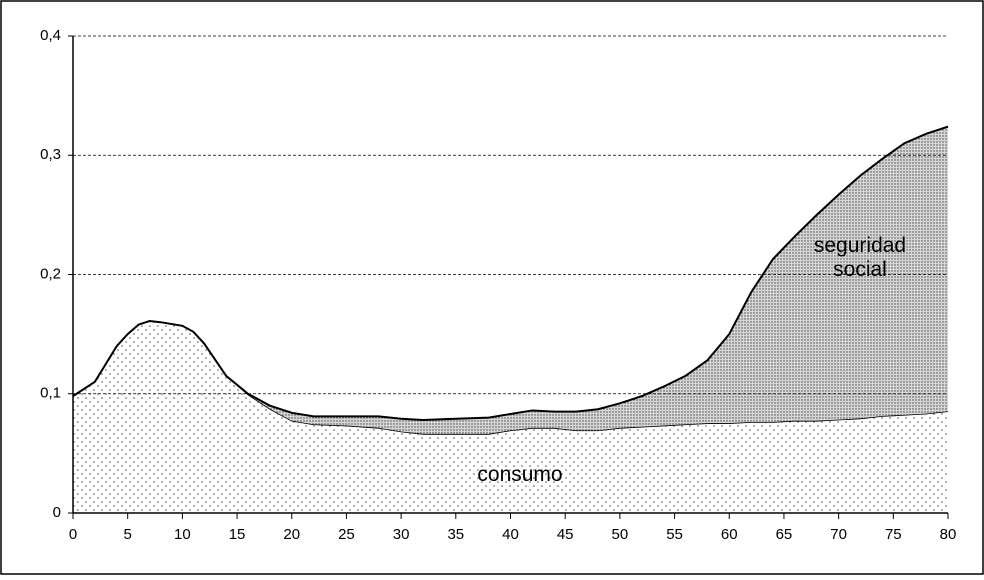 Image resolution: width=984 pixels, height=580 pixels. What do you see at coordinates (73, 534) in the screenshot?
I see `x-tick-label: 0` at bounding box center [73, 534].